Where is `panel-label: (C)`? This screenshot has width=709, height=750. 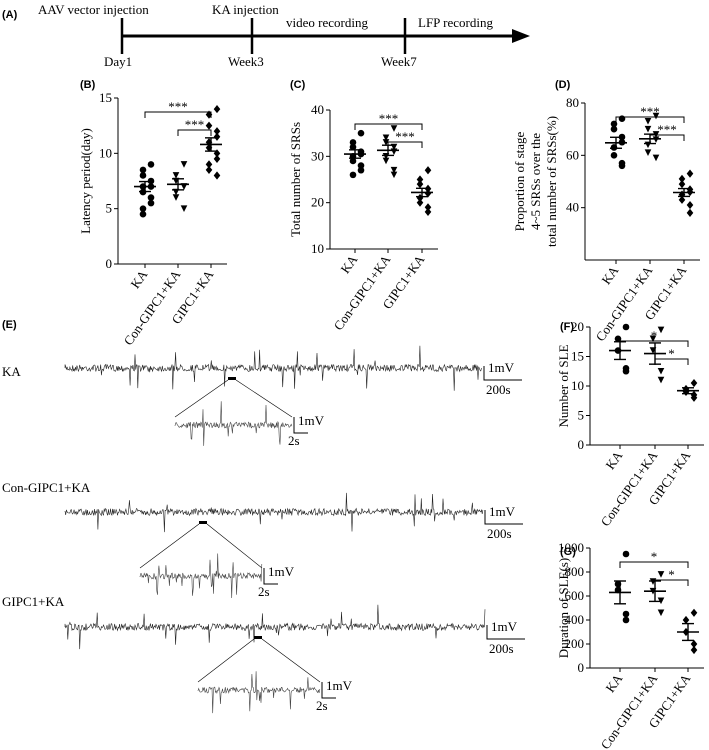
panel-label: (C) is located at coordinates (298, 85).